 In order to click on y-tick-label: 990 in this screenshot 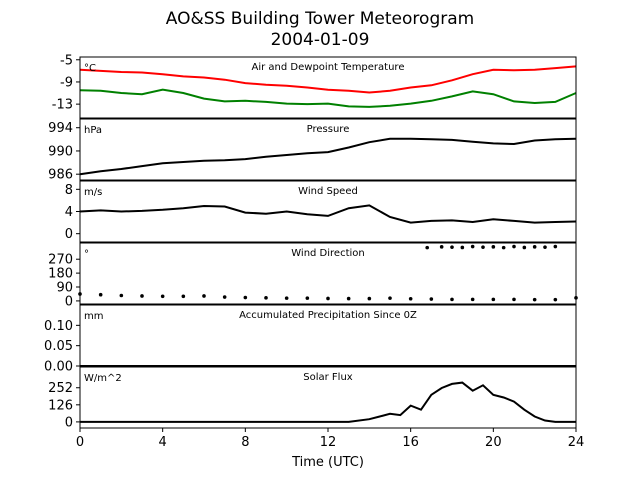, I will do `click(60, 151)`.